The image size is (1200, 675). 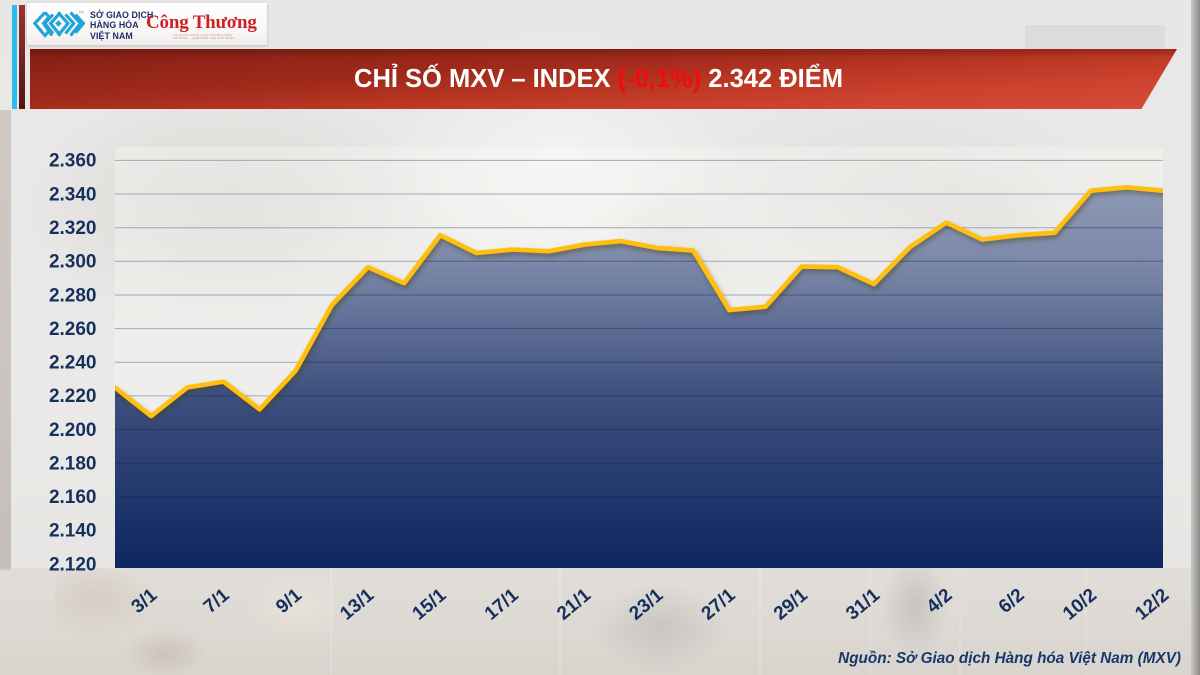 I want to click on svg-text: 4/2, so click(x=940, y=601).